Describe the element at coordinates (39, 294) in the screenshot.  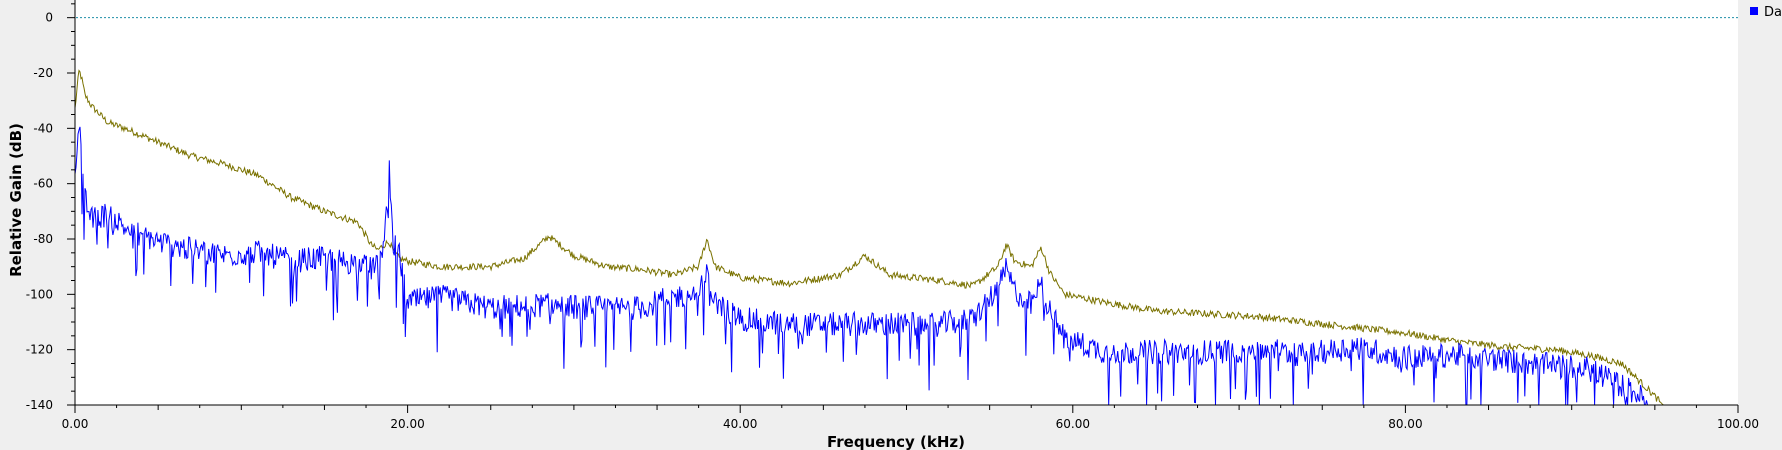
I see `y-tick-label: -100` at that location.